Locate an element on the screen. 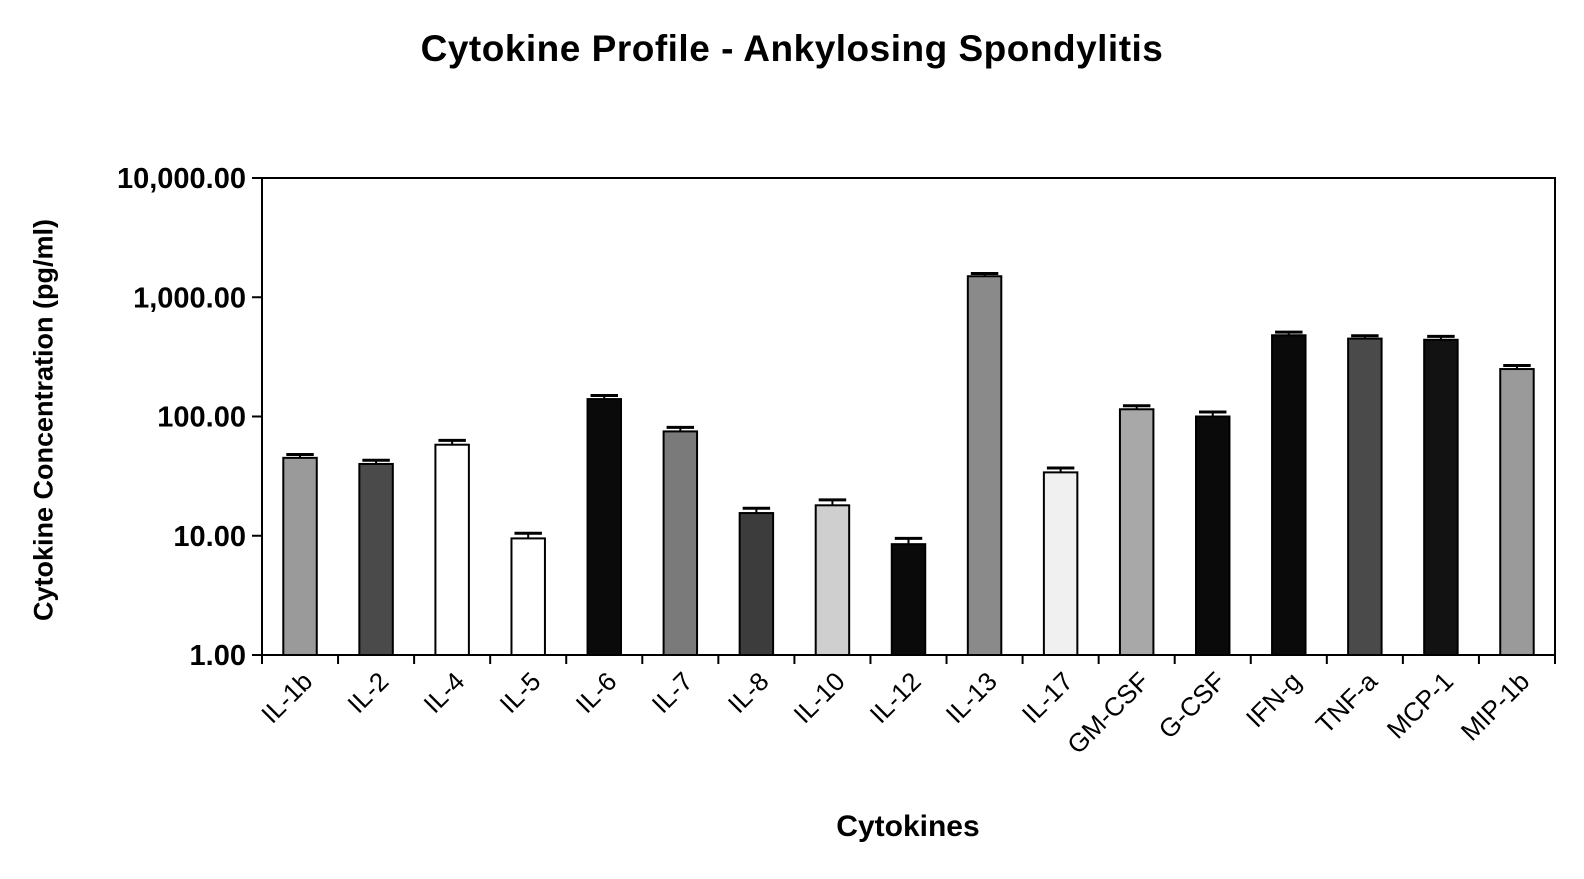 This screenshot has width=1584, height=879. x-tick-label: IL-6 is located at coordinates (596, 692).